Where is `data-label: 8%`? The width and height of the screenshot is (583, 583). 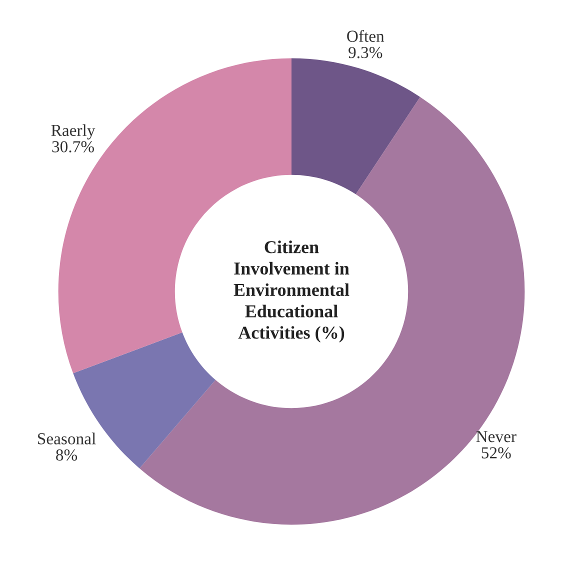 data-label: 8% is located at coordinates (67, 455).